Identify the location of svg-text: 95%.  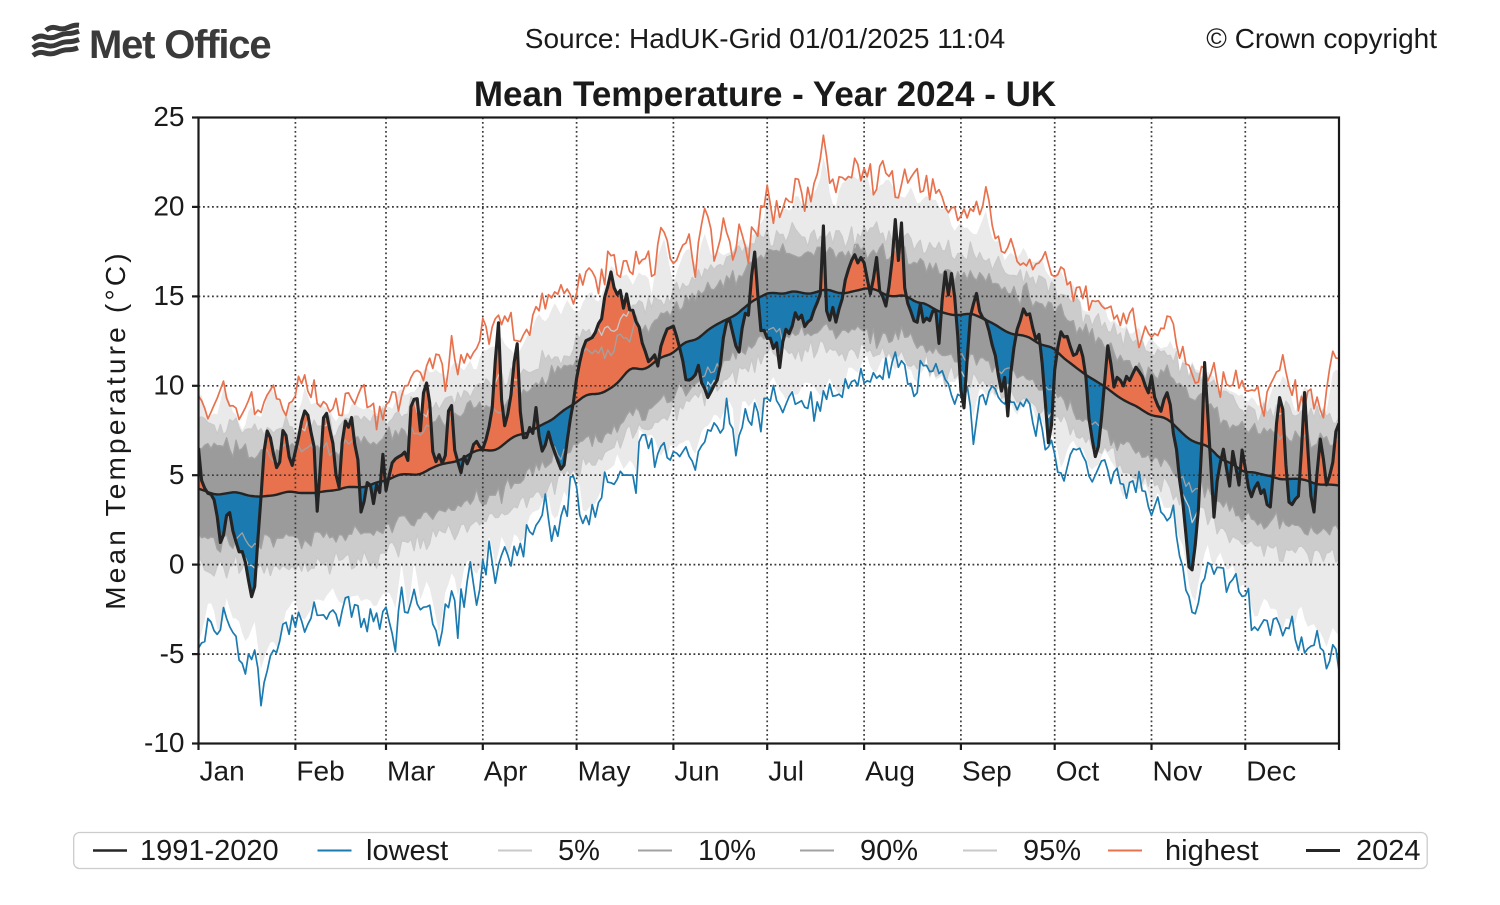
(1052, 851).